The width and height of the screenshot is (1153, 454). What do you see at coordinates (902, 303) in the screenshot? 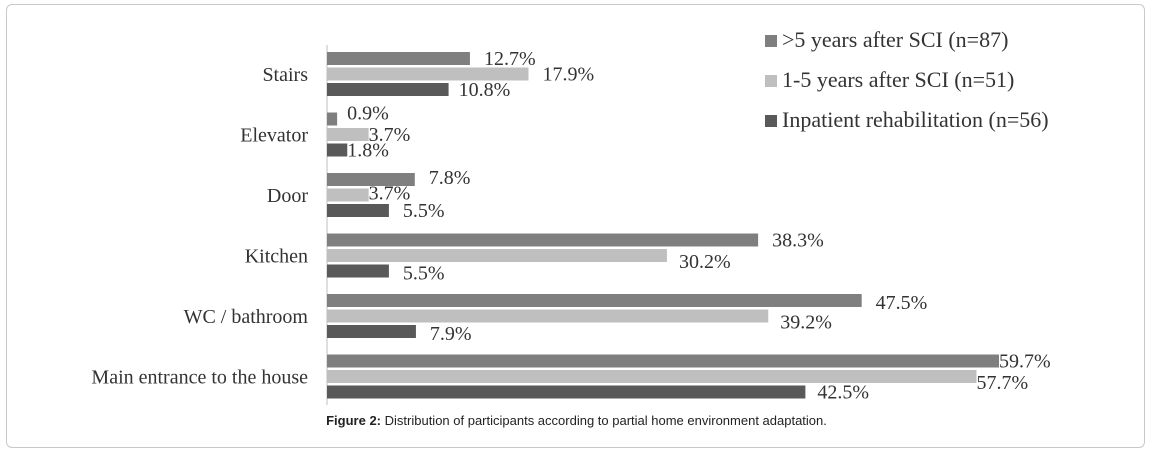
I see `data-label-4-0: 47.5%` at bounding box center [902, 303].